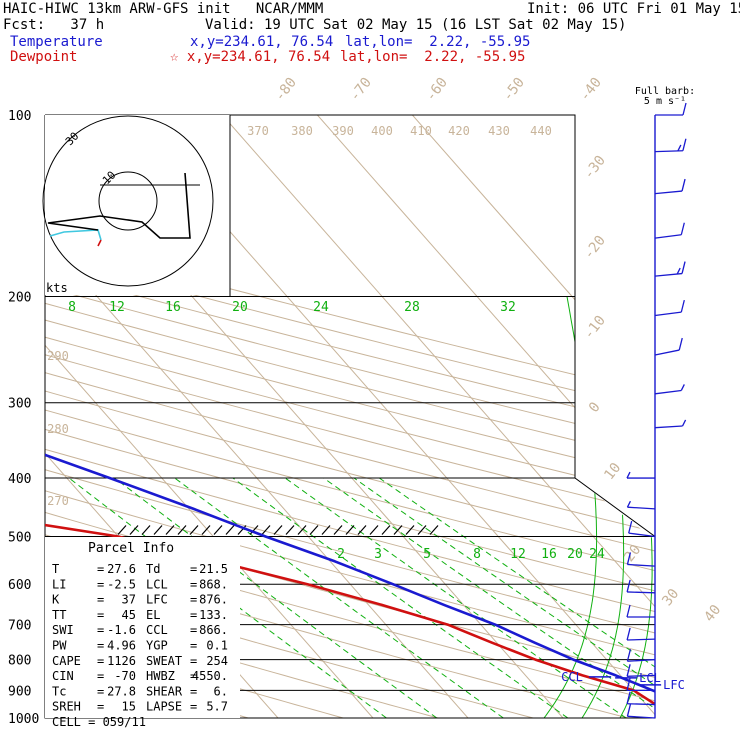 This screenshot has height=740, width=740. Describe the element at coordinates (129, 707) in the screenshot. I see `parcel-param-value: 15` at that location.